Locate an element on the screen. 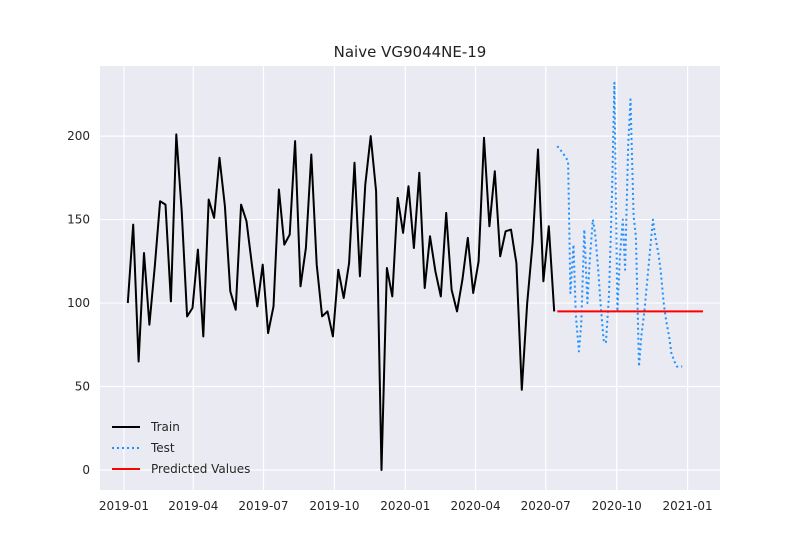  x-tick-label: 2019-10 is located at coordinates (334, 506).